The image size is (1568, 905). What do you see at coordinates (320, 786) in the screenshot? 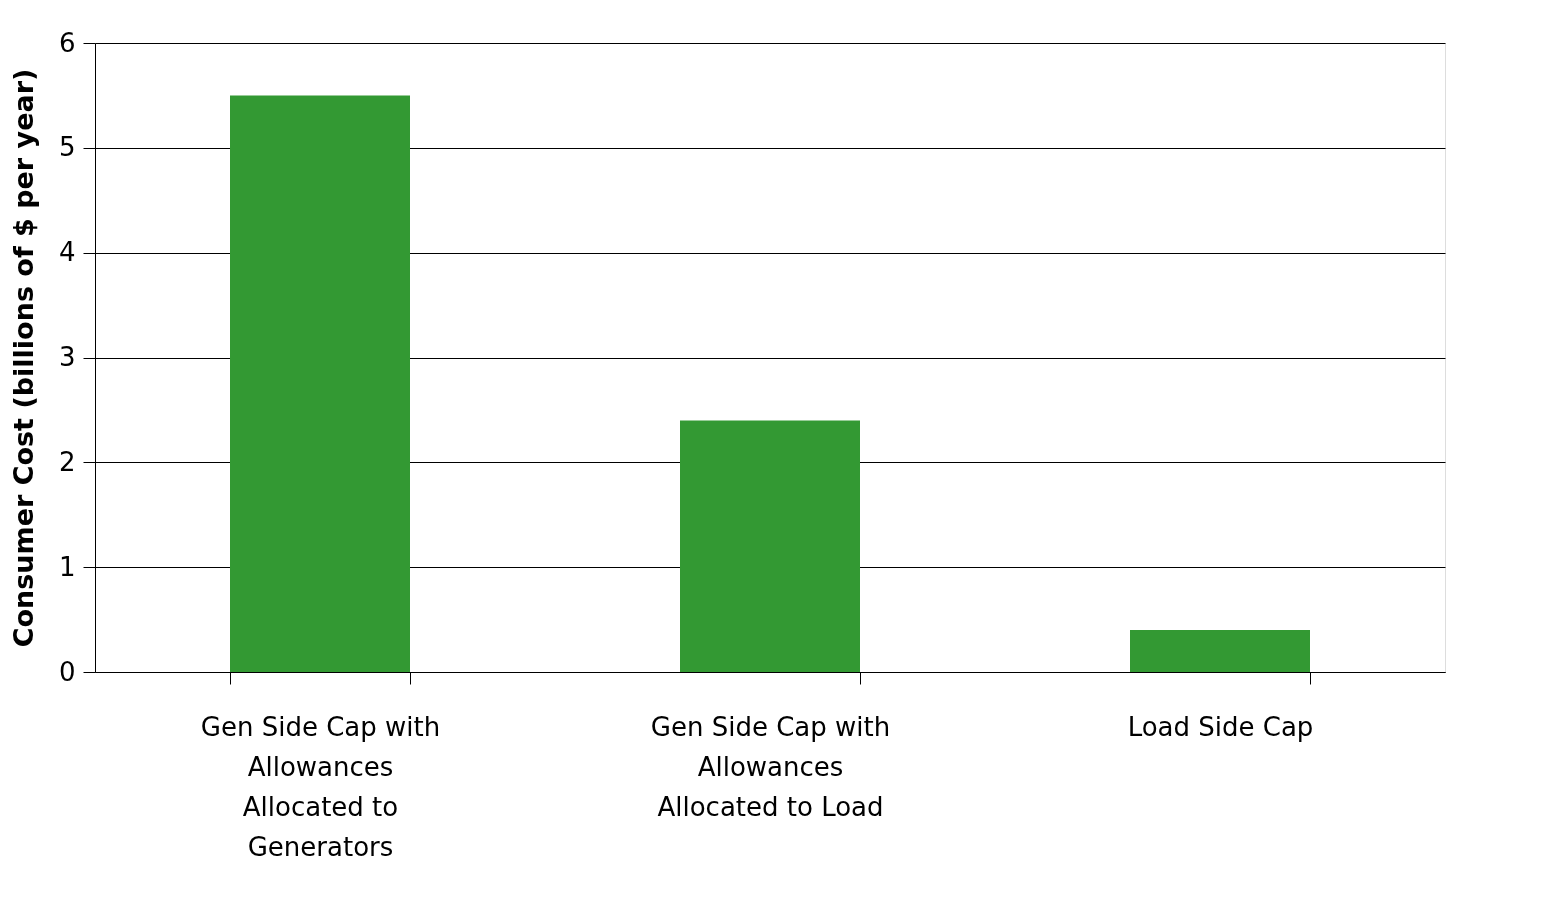
I see `x-tick-label: Gen Side Cap with Allowances Allocated to Generators` at bounding box center [320, 786].